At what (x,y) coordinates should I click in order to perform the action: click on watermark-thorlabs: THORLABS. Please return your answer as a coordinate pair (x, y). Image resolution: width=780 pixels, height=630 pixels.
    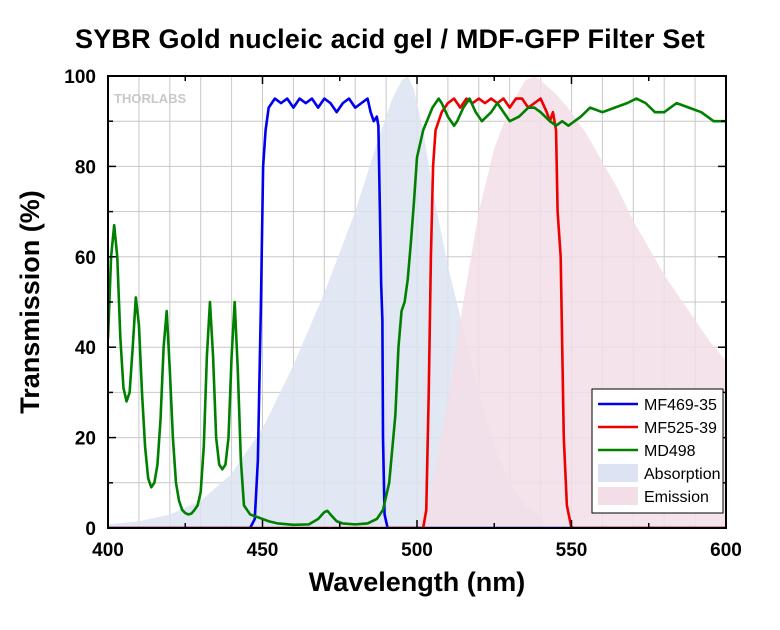
    Looking at the image, I should click on (150, 98).